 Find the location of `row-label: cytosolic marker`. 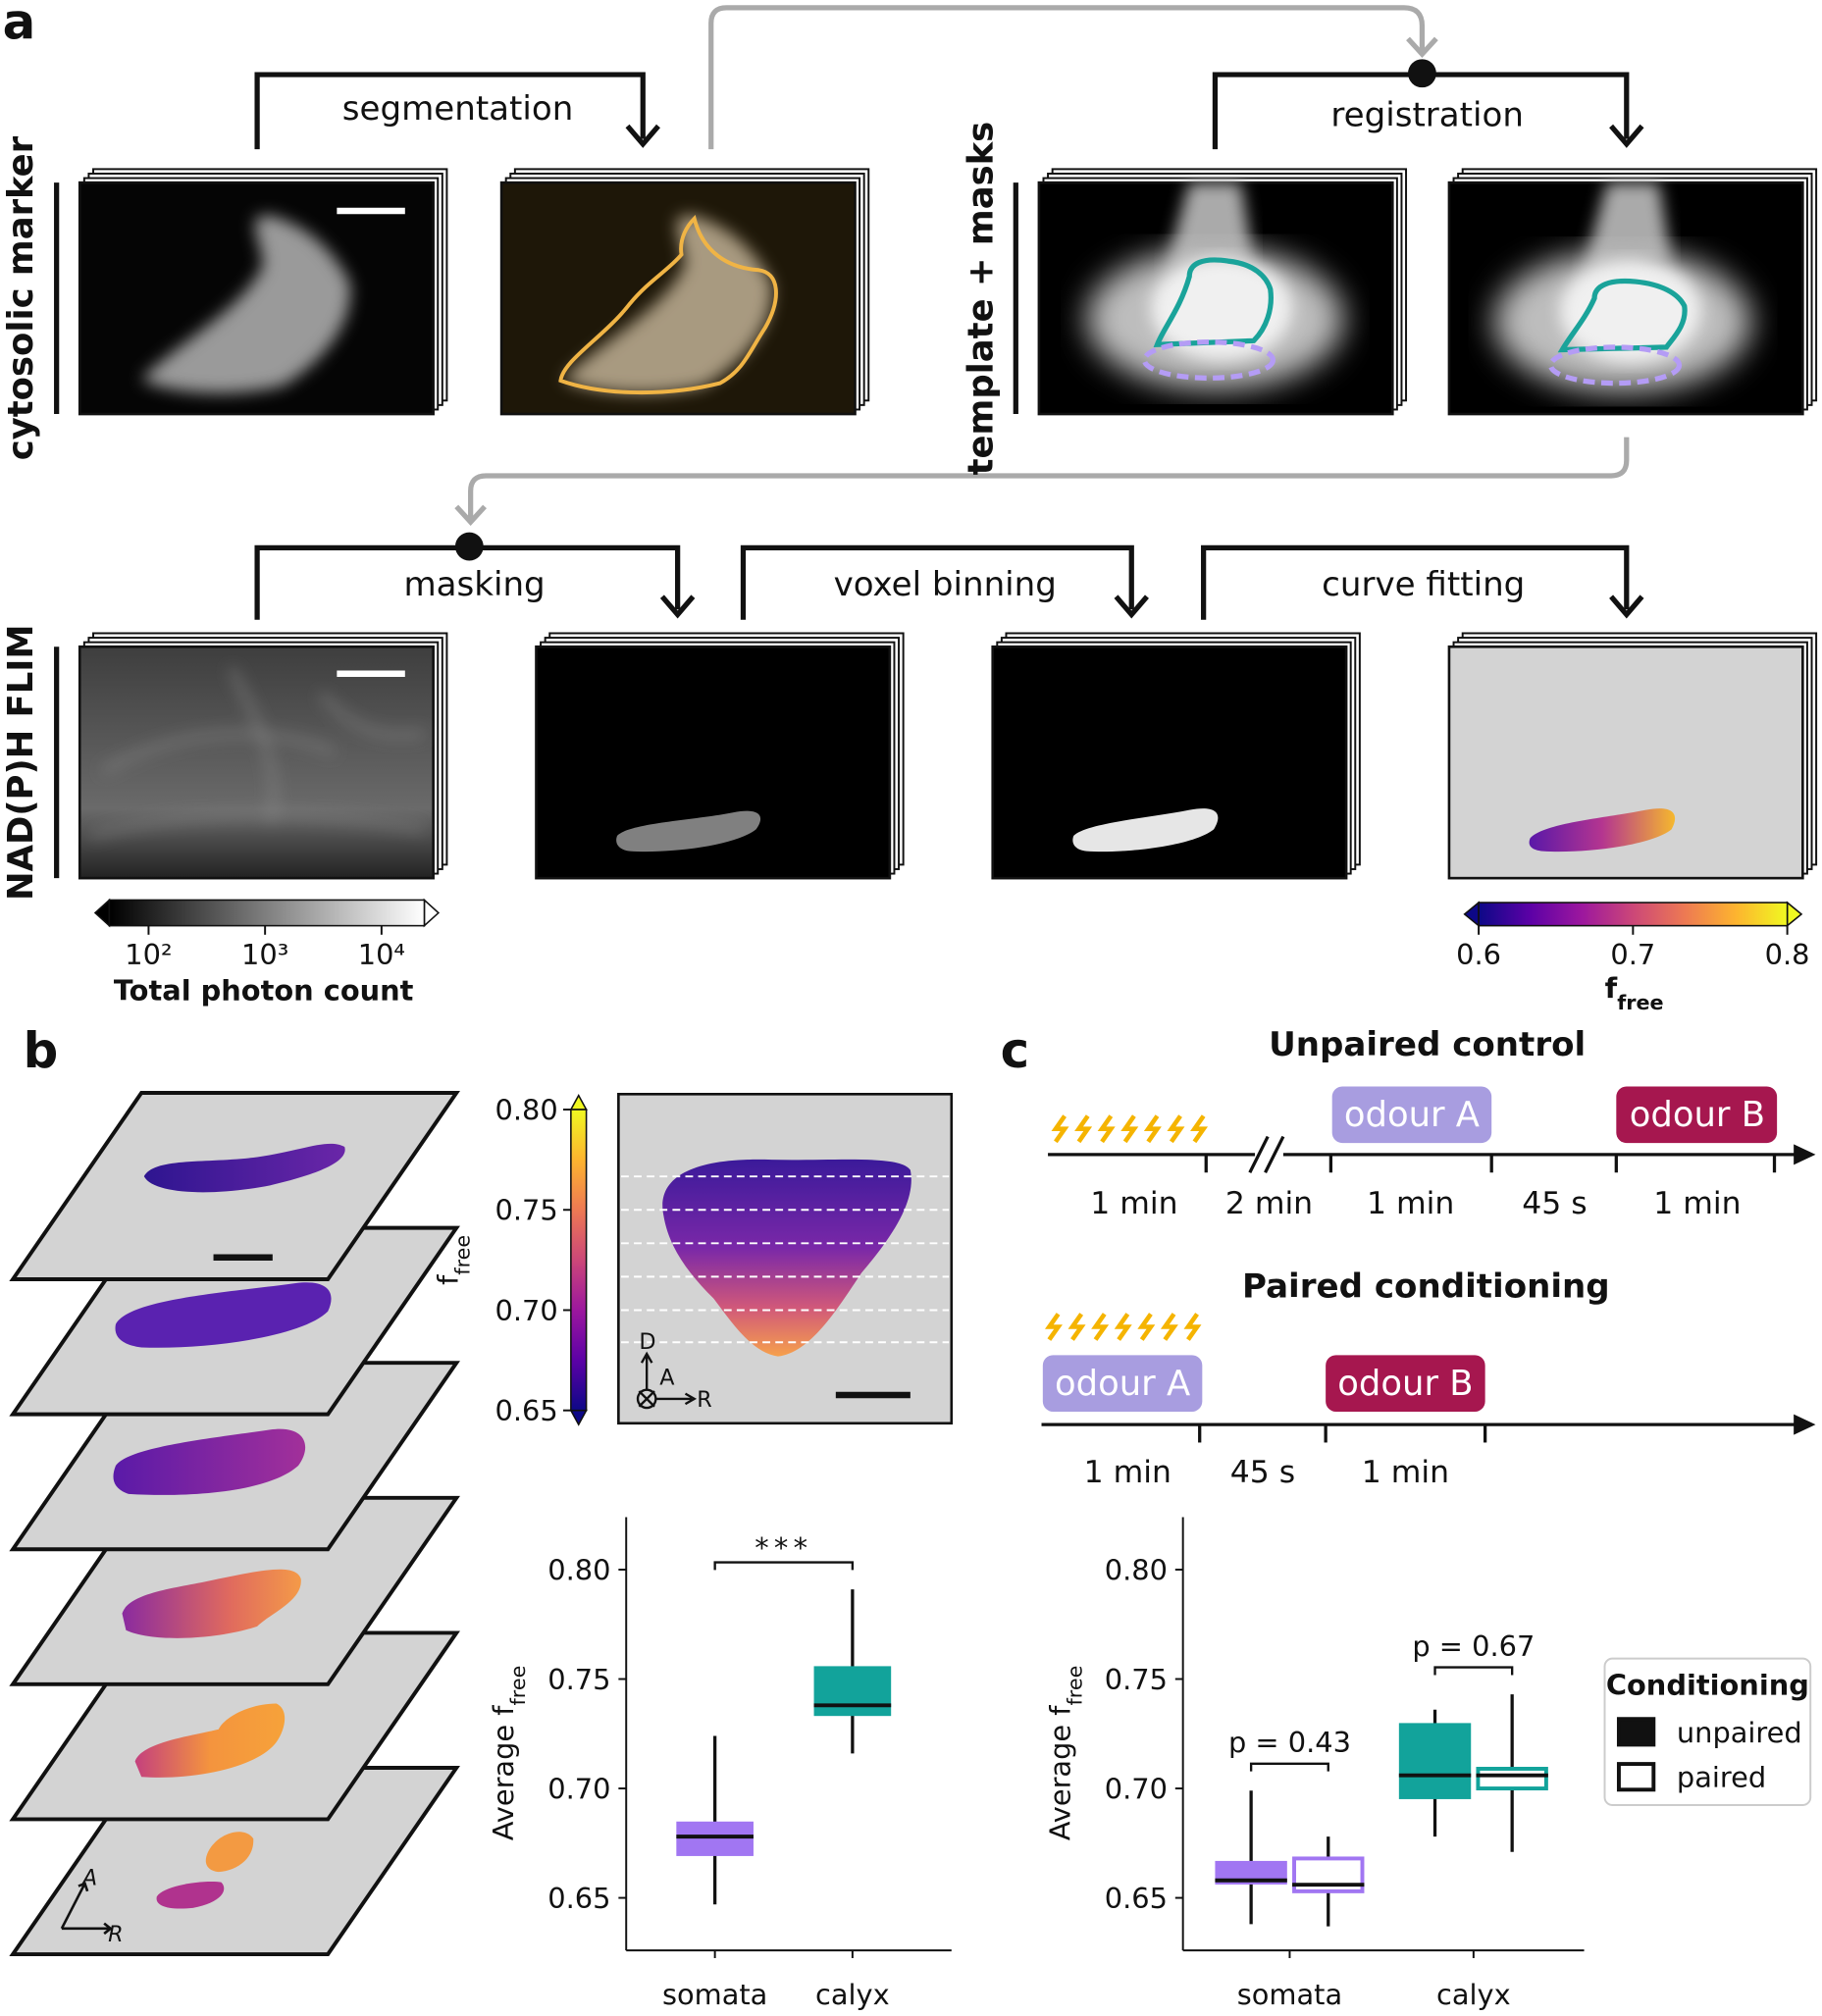

row-label: cytosolic marker is located at coordinates (21, 298).